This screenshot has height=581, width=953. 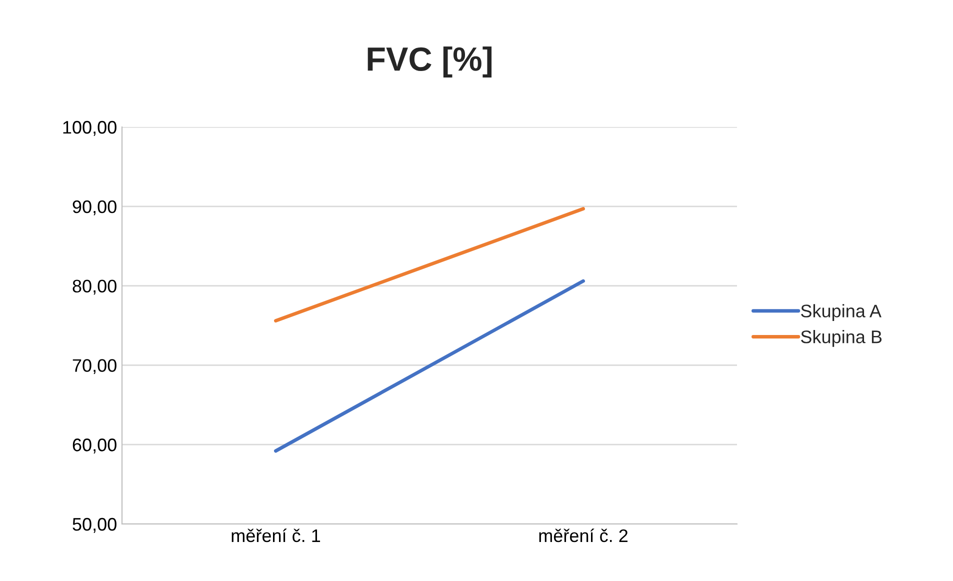 I want to click on y-tick-label: 100,00, so click(x=89, y=128).